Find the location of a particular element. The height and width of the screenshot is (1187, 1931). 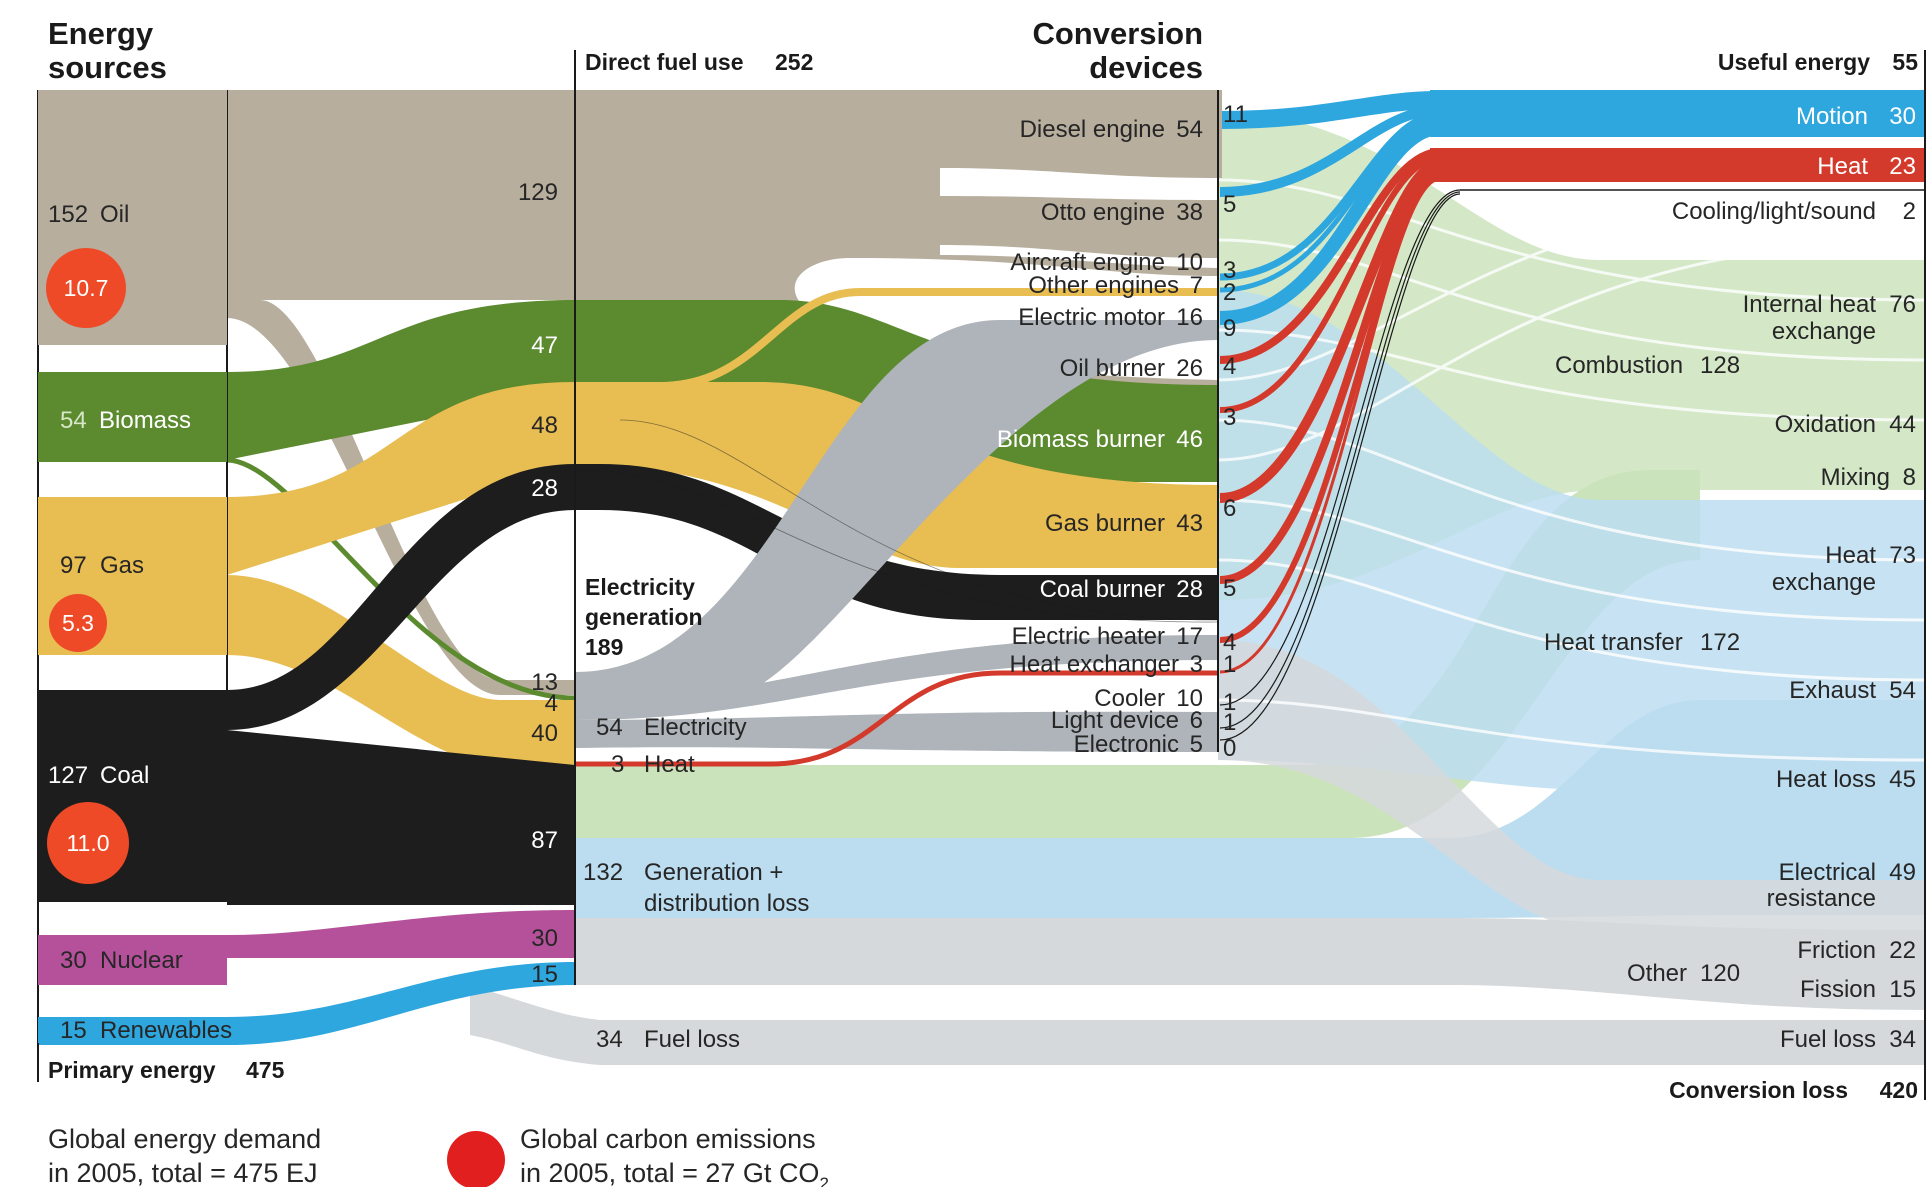

loss-5-value: 54 is located at coordinates (1902, 690).